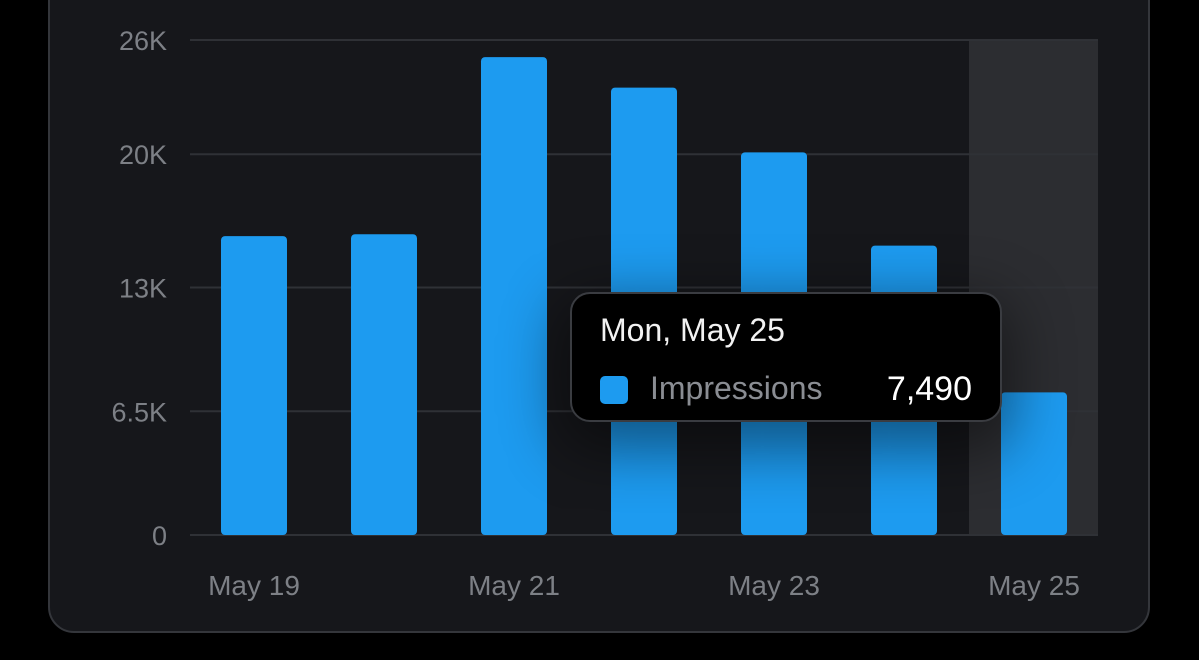 The width and height of the screenshot is (1199, 660). I want to click on y-axis-ticks: 0 6.5K 13K 20K 26K, so click(139, 288).